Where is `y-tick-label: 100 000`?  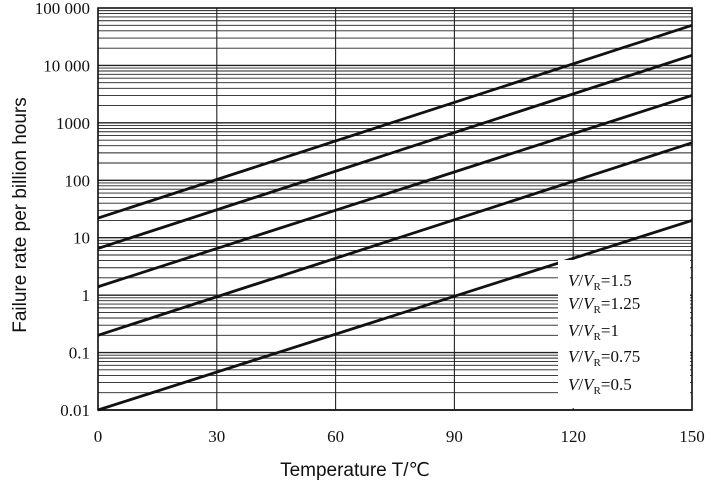 y-tick-label: 100 000 is located at coordinates (62, 9).